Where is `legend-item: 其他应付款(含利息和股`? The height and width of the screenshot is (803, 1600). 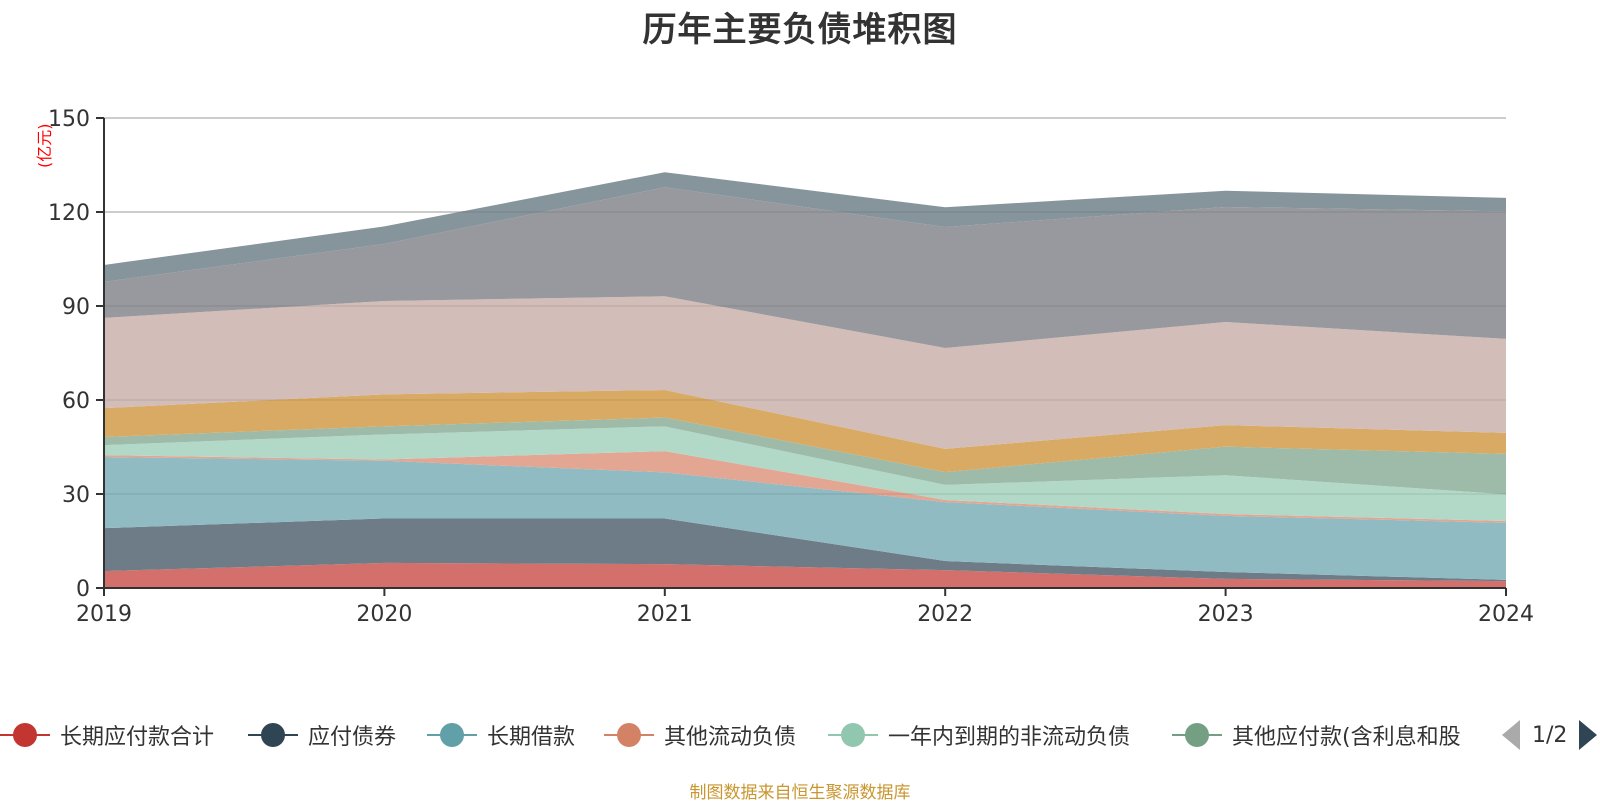
legend-item: 其他应付款(含利息和股 is located at coordinates (1316, 735).